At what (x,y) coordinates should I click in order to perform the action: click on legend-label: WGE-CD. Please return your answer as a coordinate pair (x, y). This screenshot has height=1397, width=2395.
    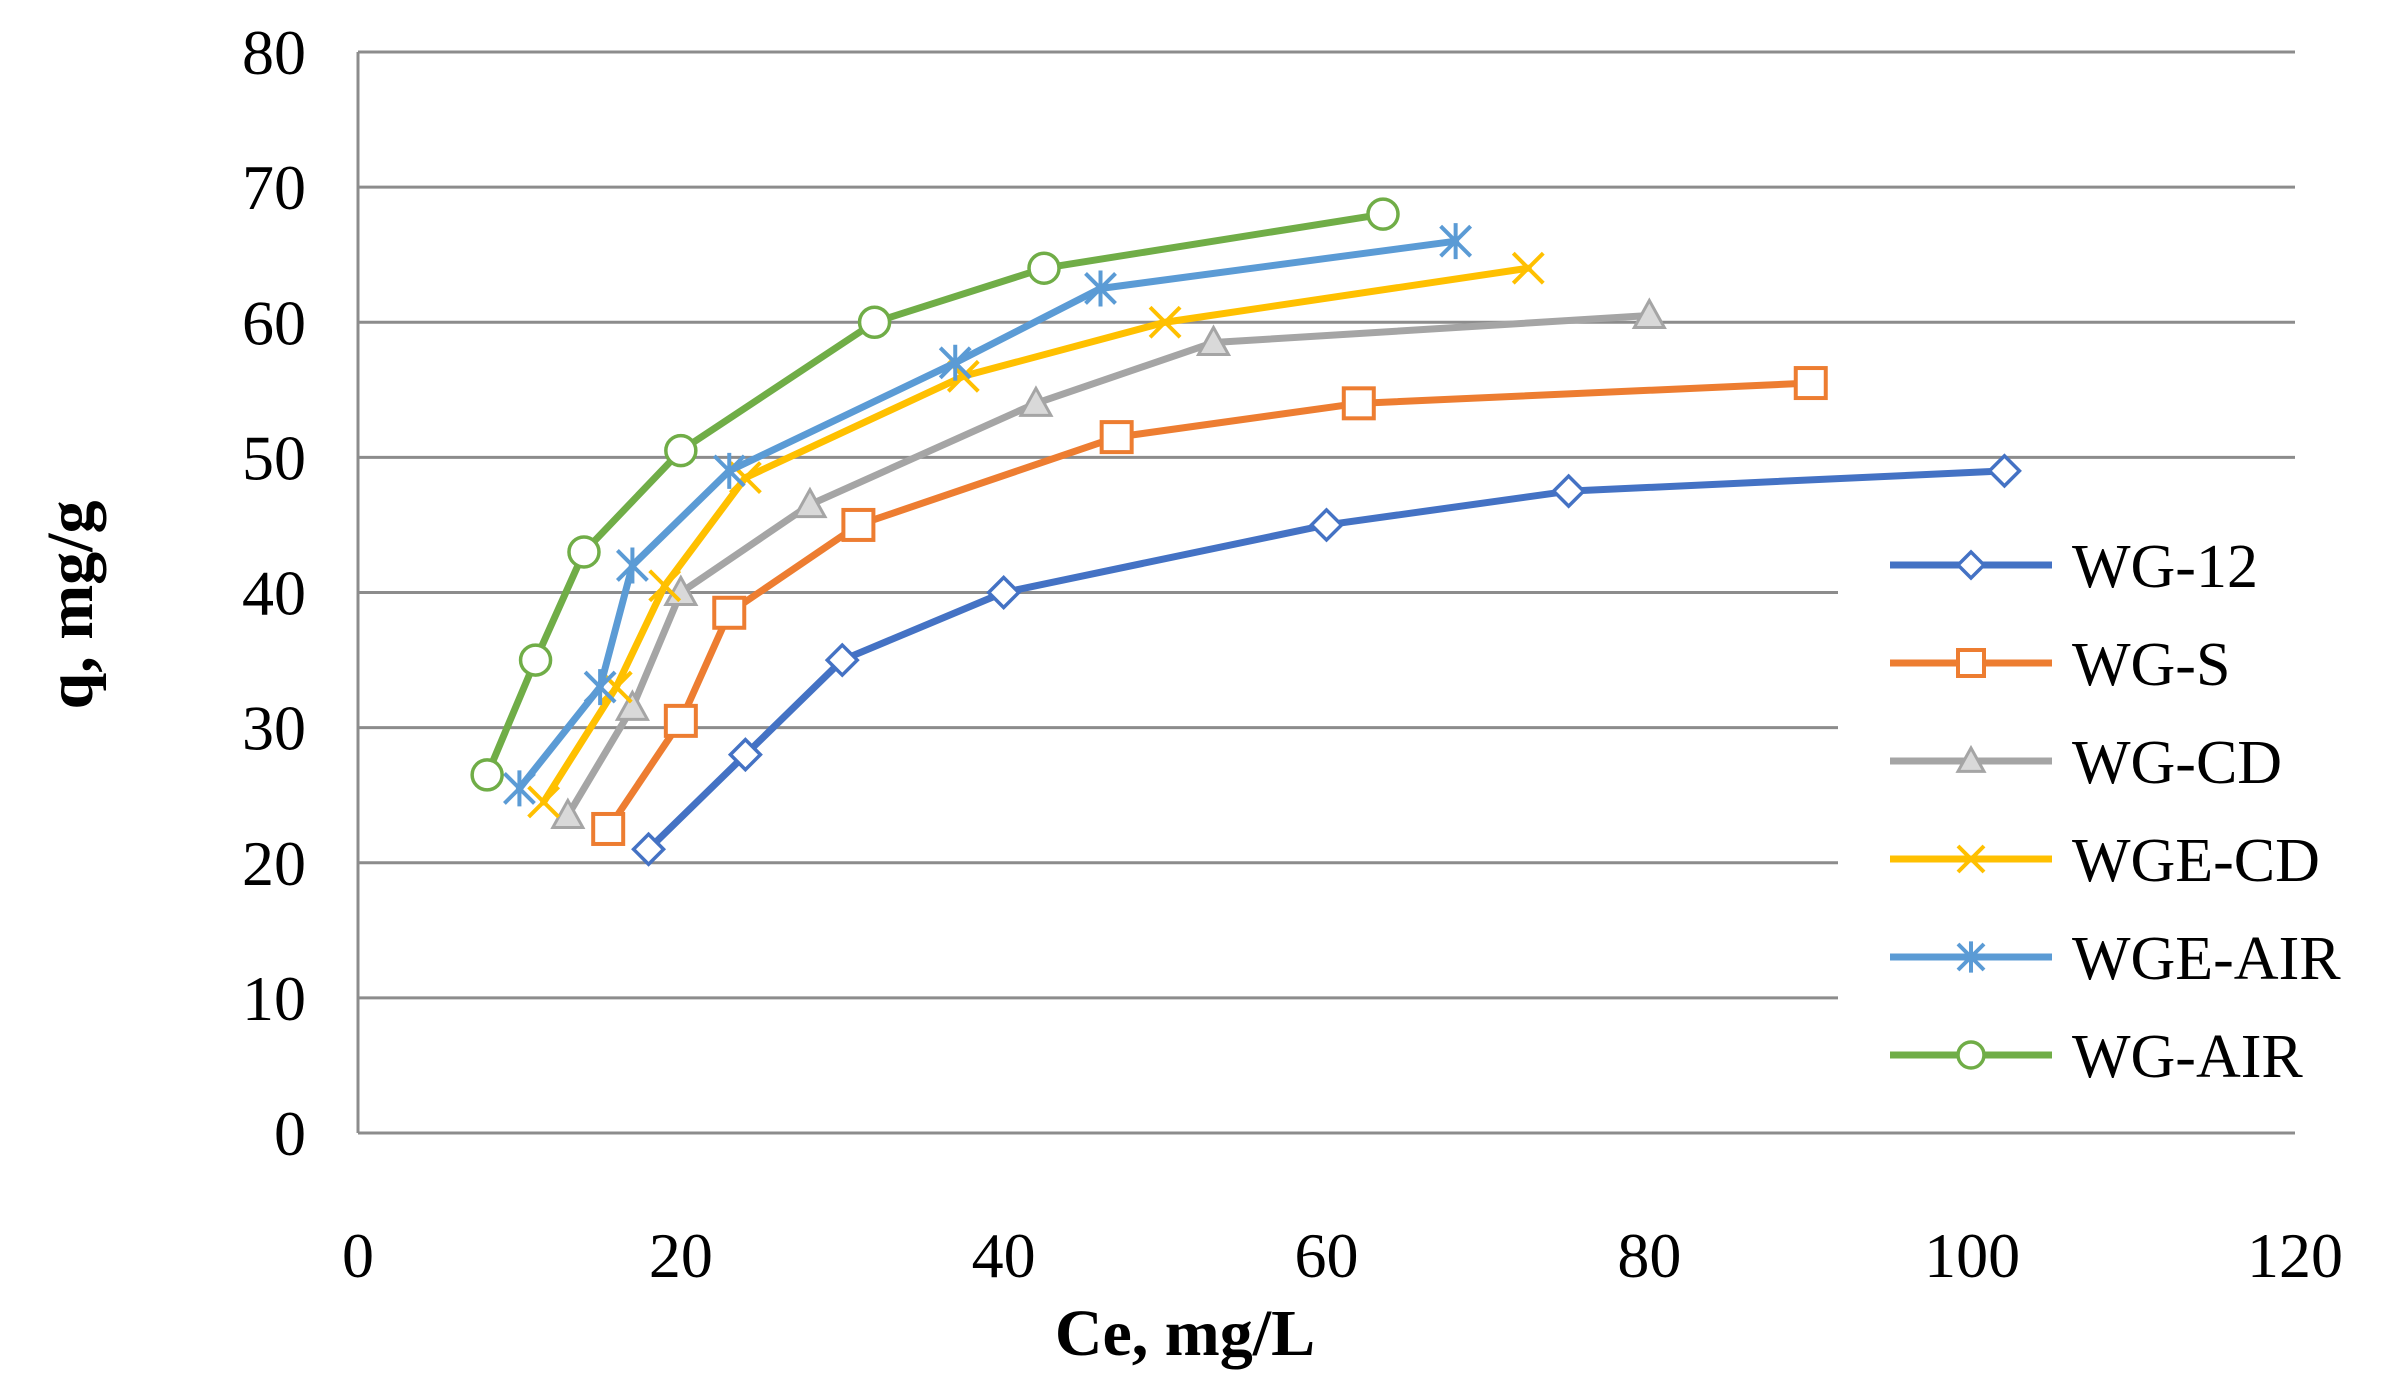
    Looking at the image, I should click on (2196, 861).